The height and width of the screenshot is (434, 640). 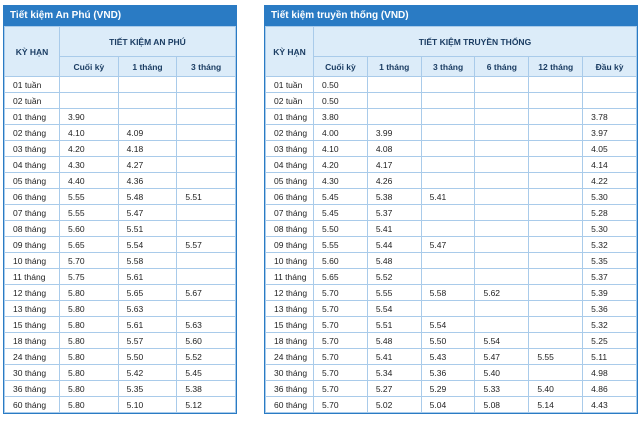 What do you see at coordinates (502, 292) in the screenshot?
I see `rate-cell: 5.62` at bounding box center [502, 292].